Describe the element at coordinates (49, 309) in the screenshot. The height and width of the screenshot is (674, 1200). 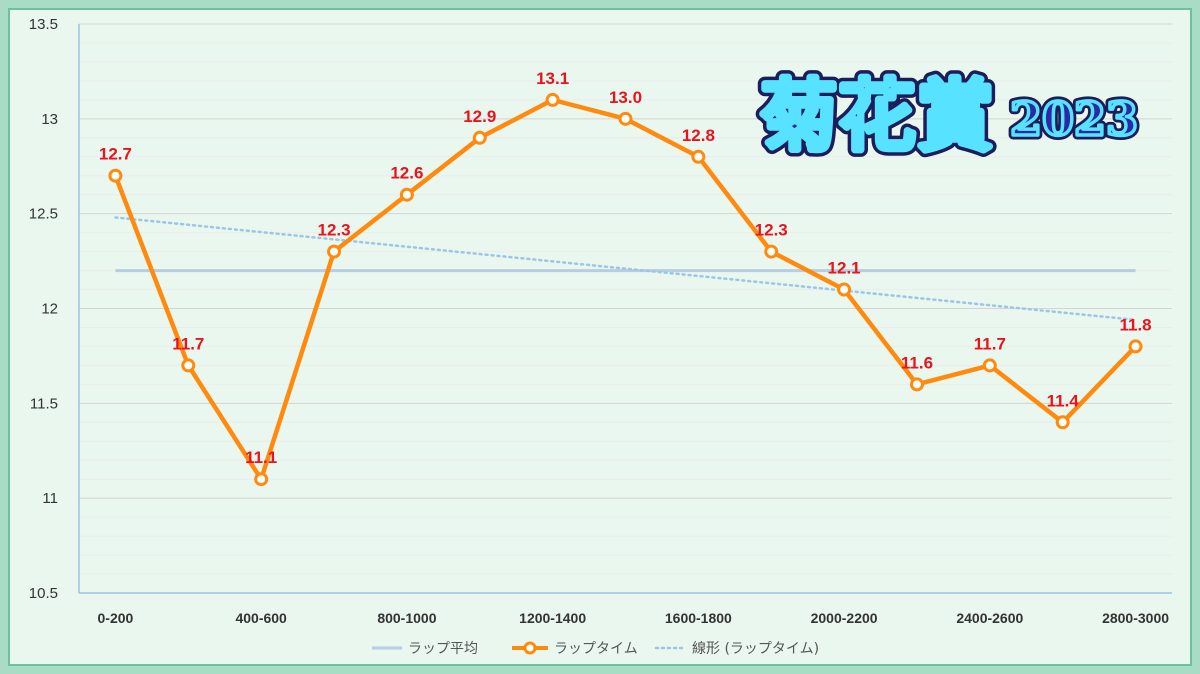
I see `y-tick-label: 12` at that location.